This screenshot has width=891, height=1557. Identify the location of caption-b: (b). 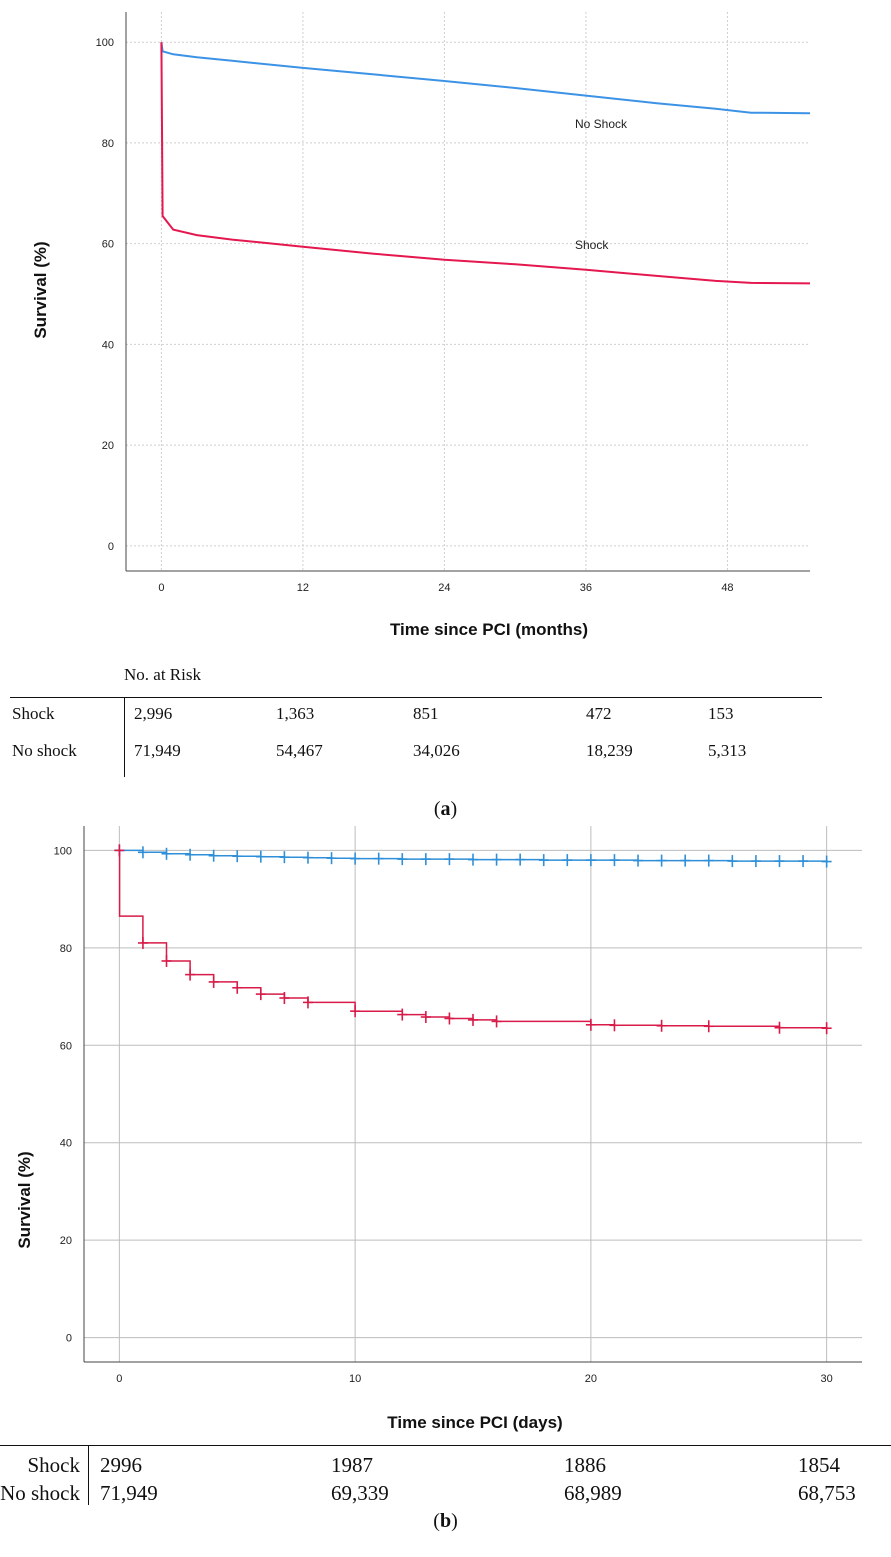
(445, 1521).